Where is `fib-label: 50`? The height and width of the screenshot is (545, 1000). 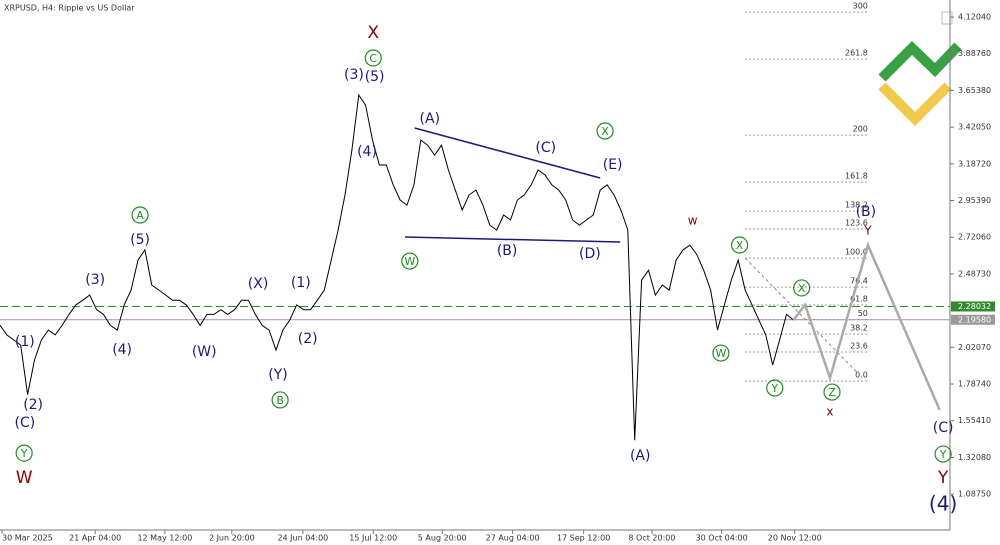
fib-label: 50 is located at coordinates (863, 313).